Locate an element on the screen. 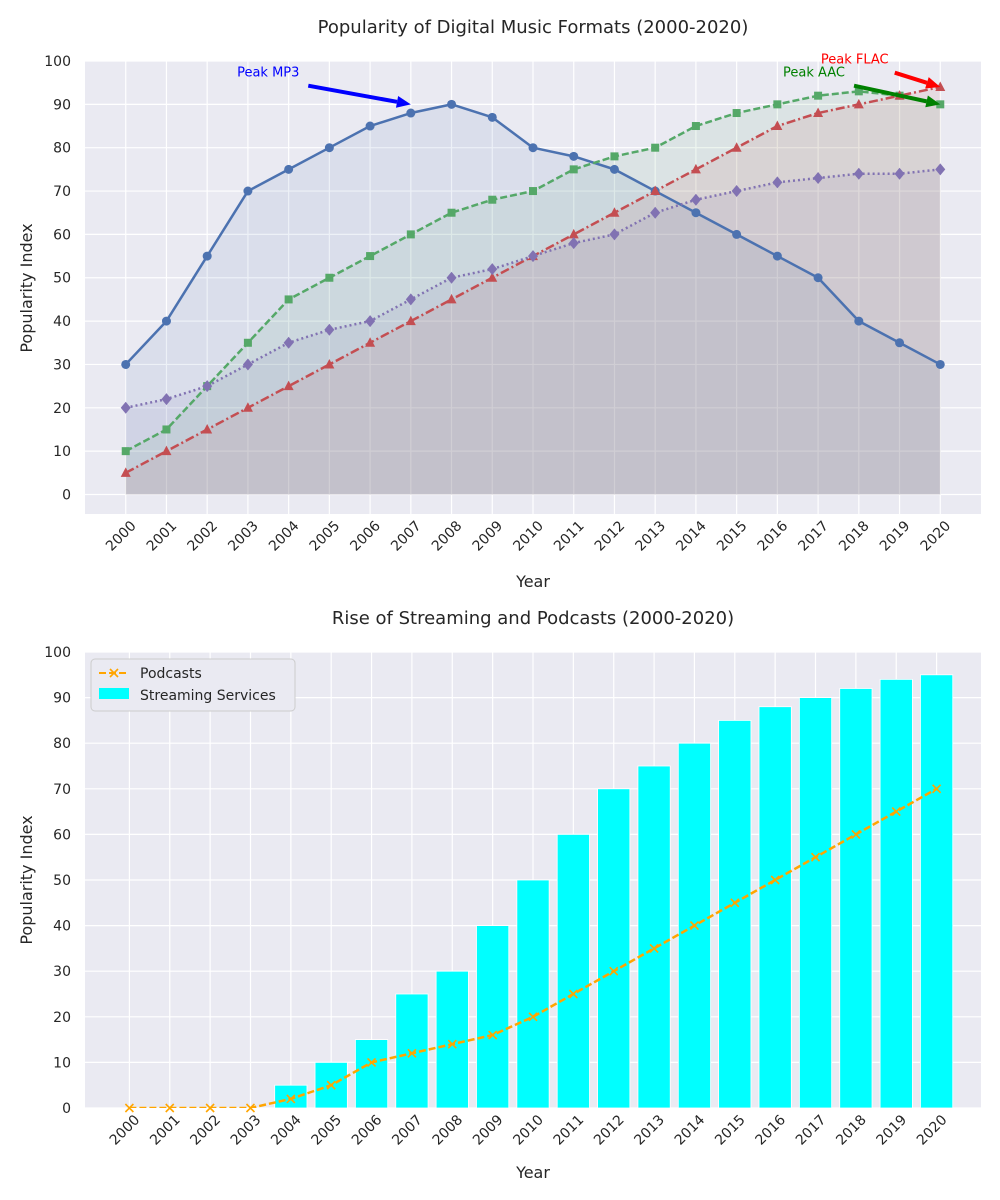 The height and width of the screenshot is (1200, 1000). legend: Podcasts Streaming Services is located at coordinates (193, 685).